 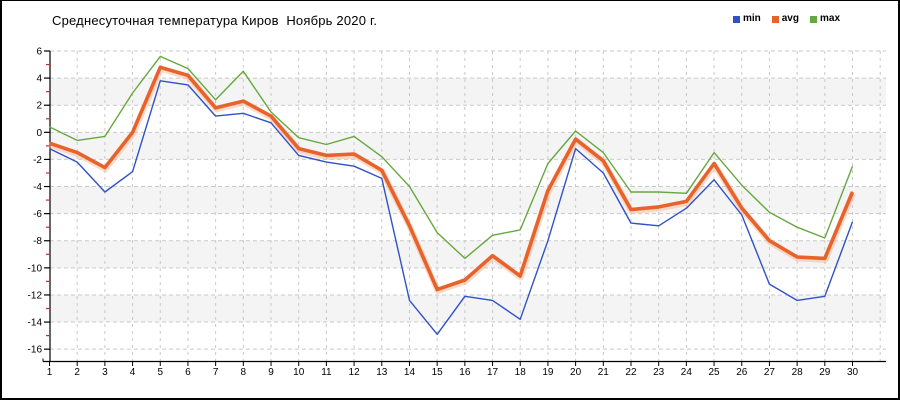 What do you see at coordinates (35, 350) in the screenshot?
I see `y-tick-label: -16` at bounding box center [35, 350].